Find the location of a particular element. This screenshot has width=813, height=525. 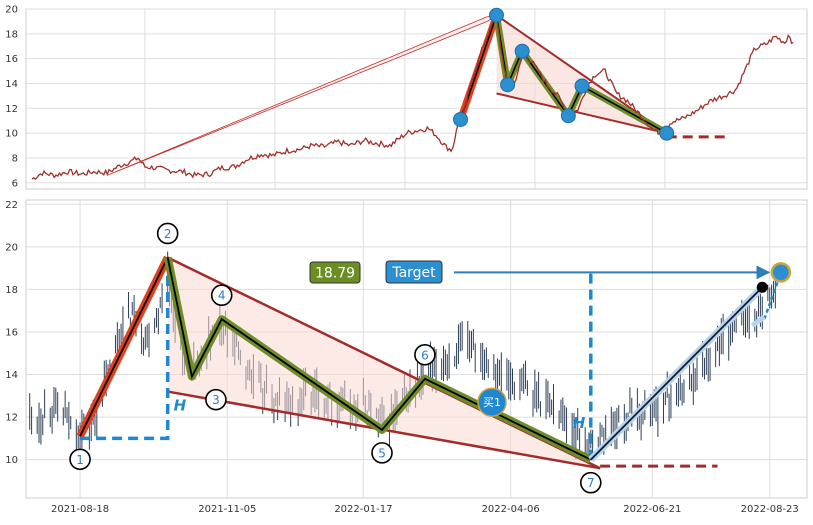

detail-y-ticks: 10 12 14 16 18 20 22 is located at coordinates (11, 333).